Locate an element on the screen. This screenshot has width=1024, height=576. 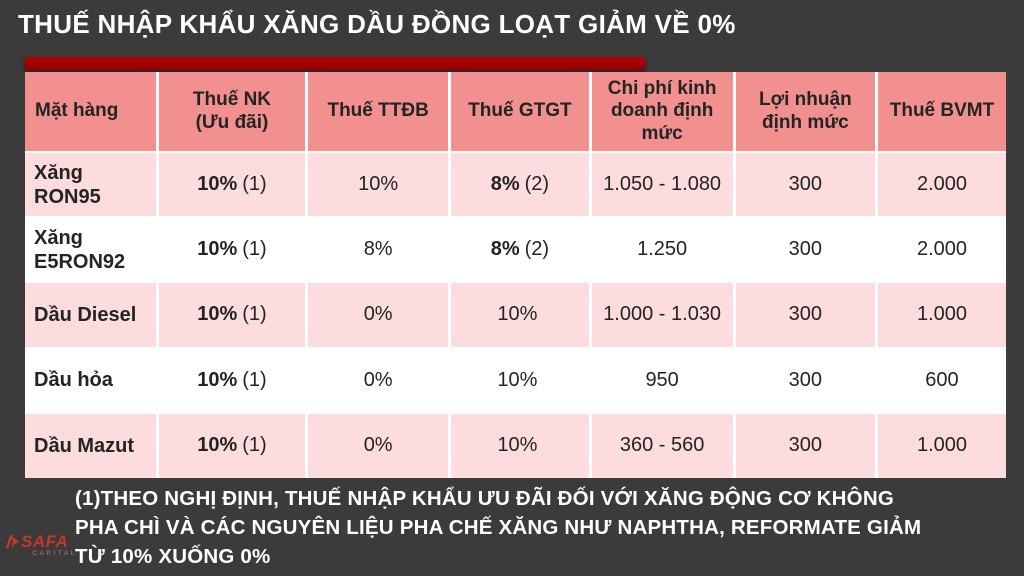
column-header-mat-hang: Mặt hàng is located at coordinates (91, 112).